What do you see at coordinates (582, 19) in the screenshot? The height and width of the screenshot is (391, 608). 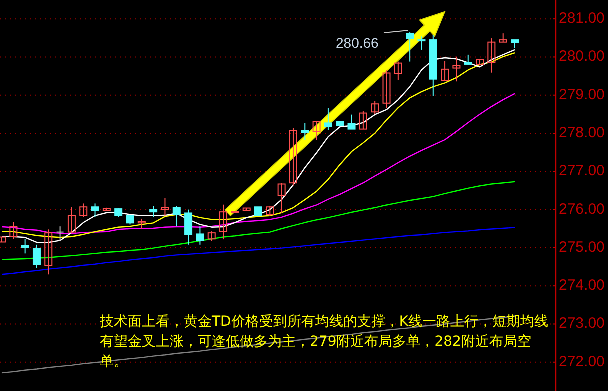 I see `y-tick-label: 281.00` at bounding box center [582, 19].